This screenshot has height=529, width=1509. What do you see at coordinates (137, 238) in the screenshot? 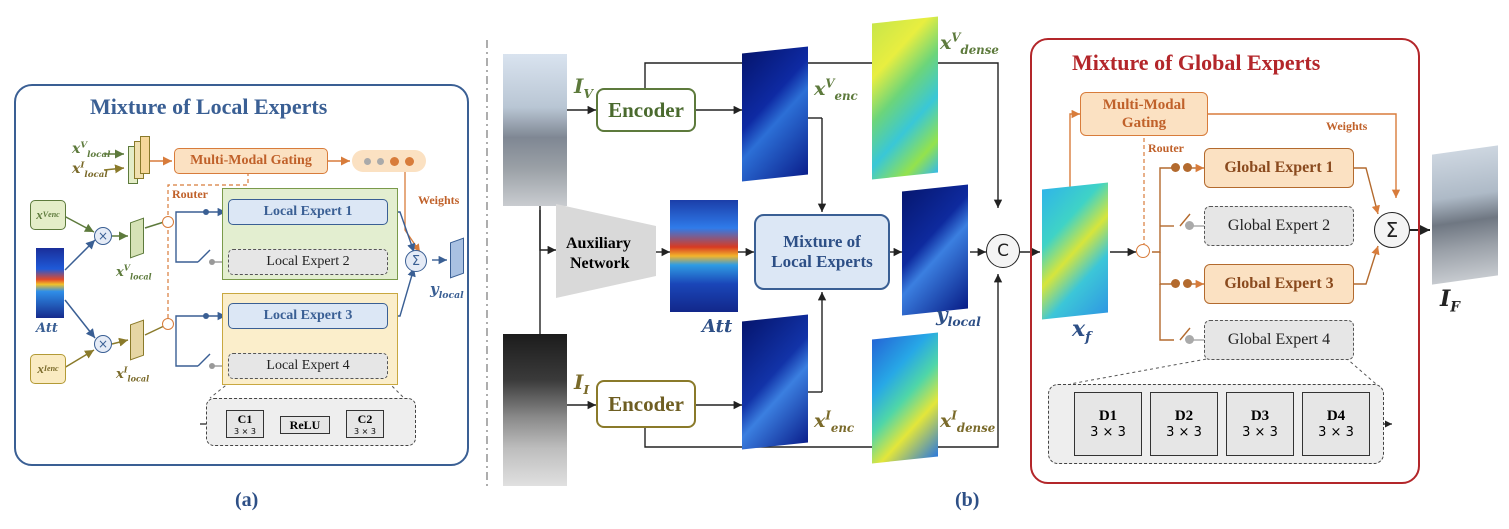
I see `x-local-v-feature-icon` at bounding box center [137, 238].